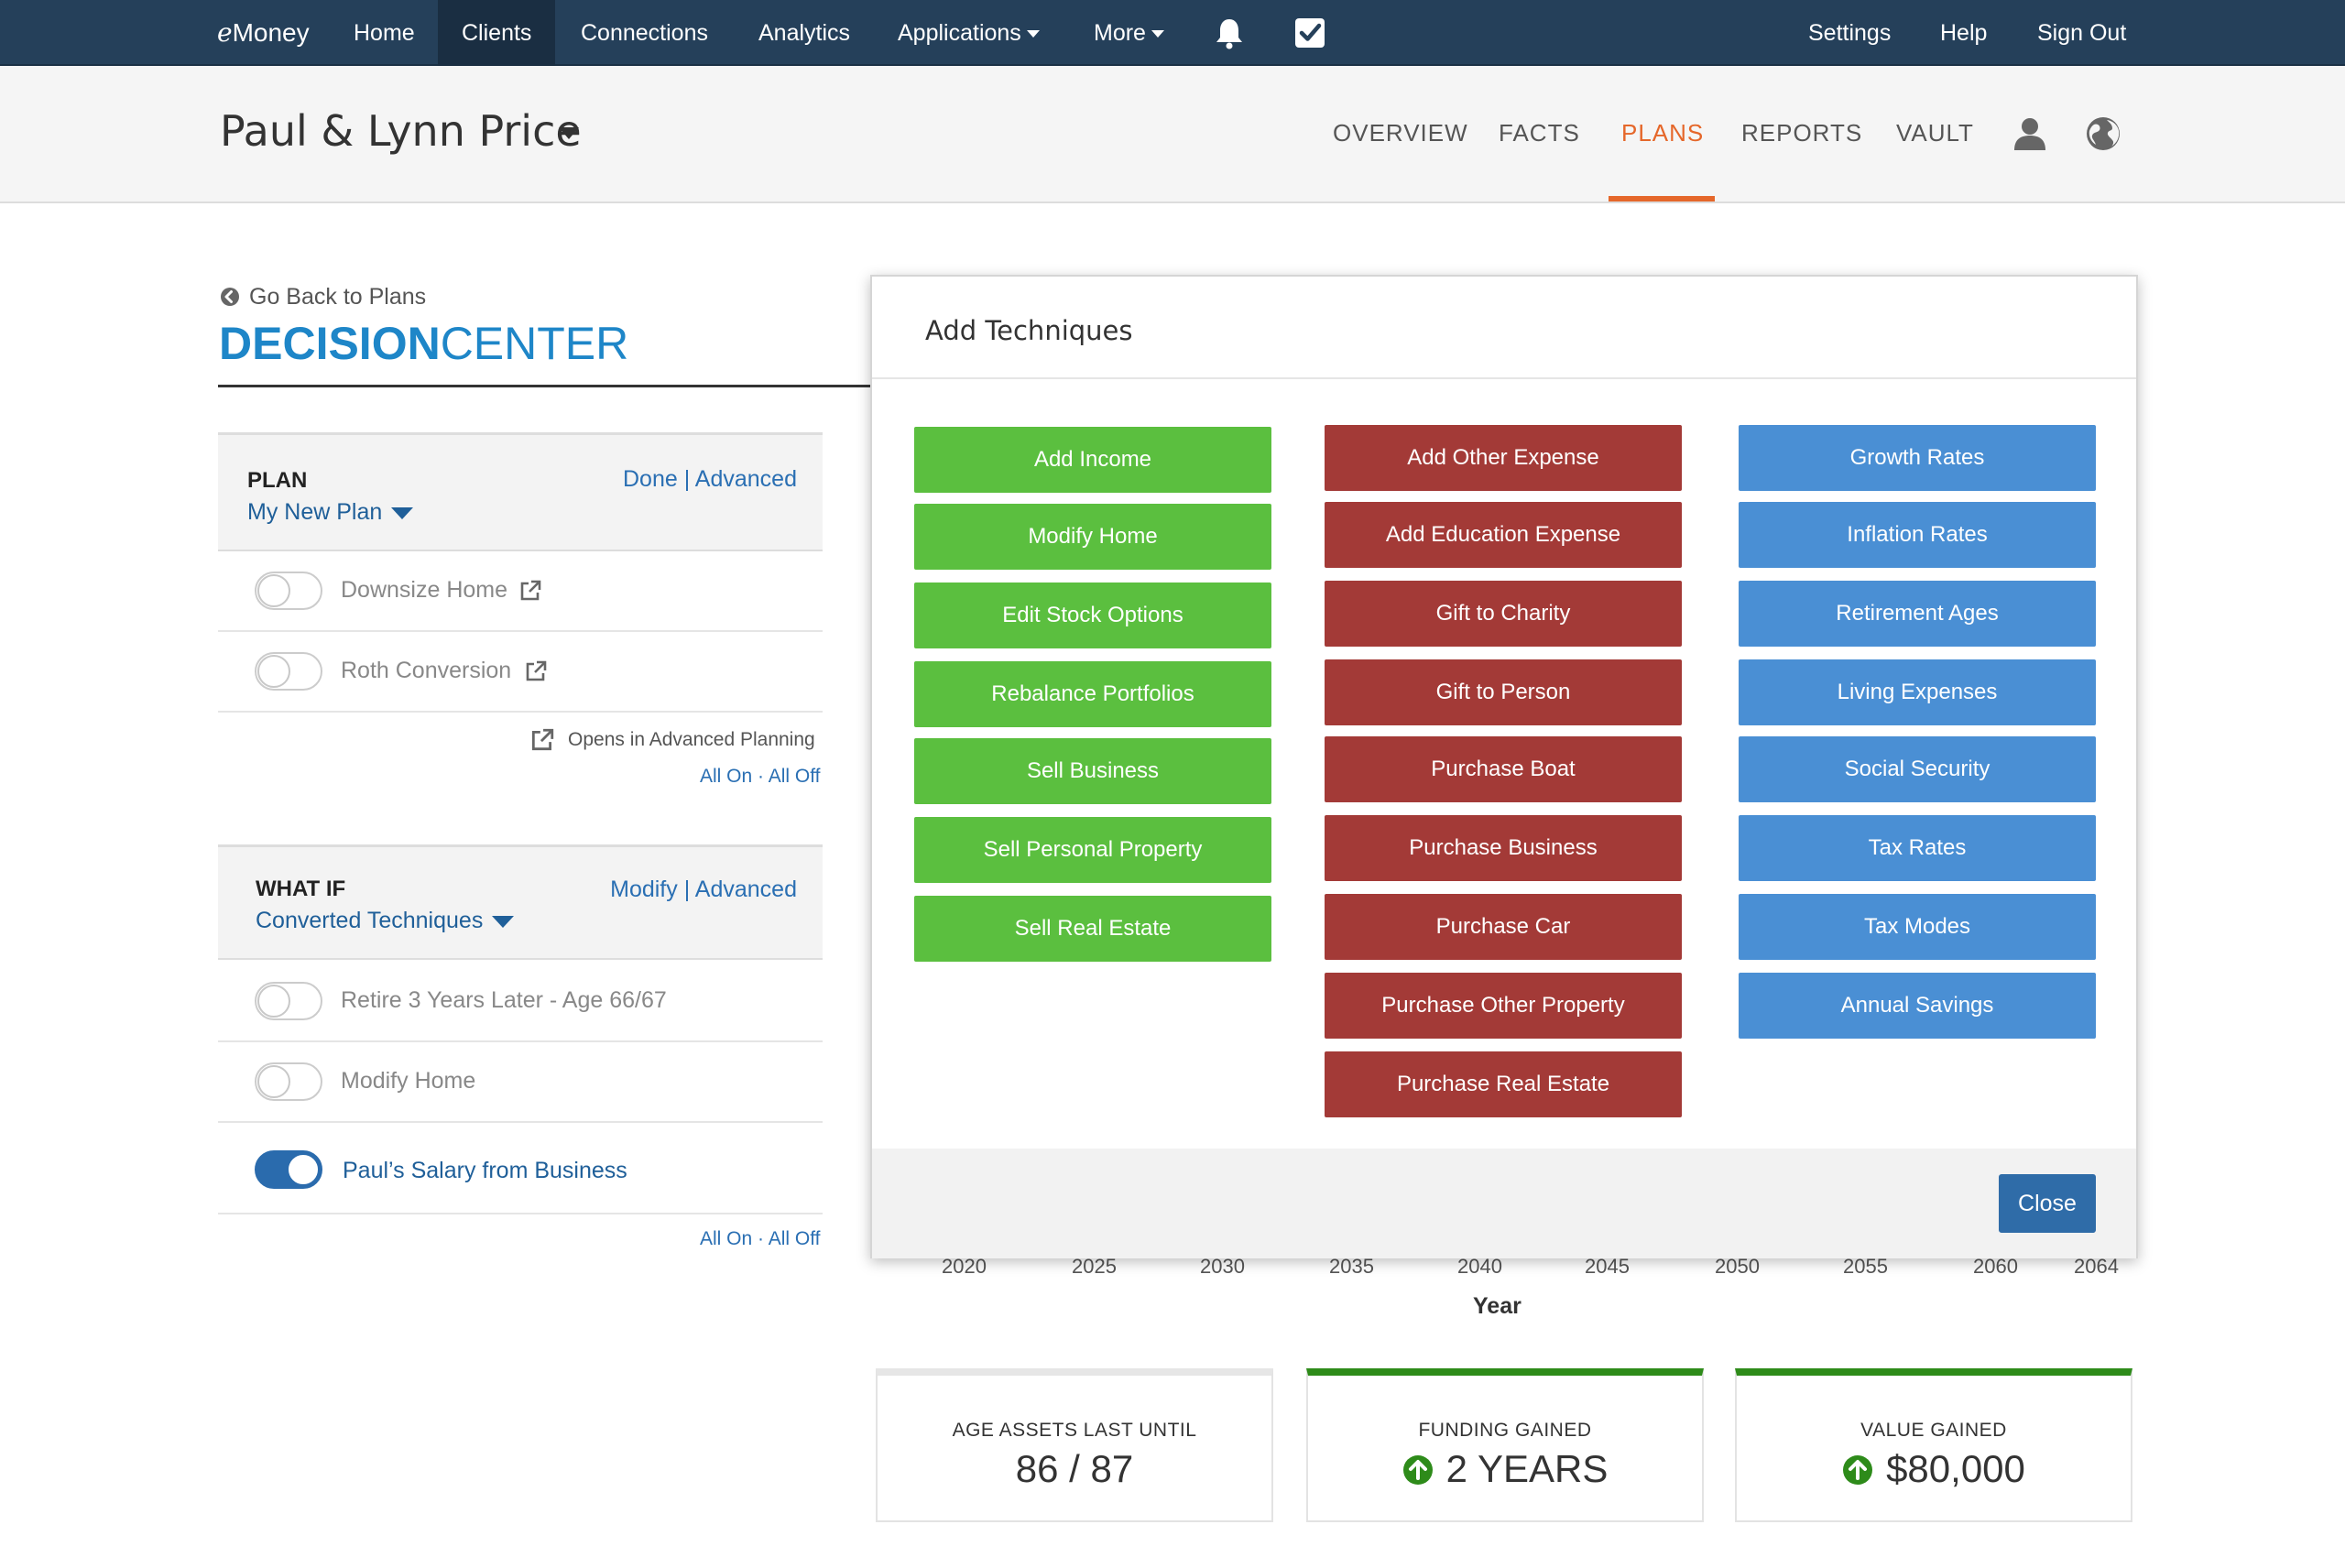 This screenshot has height=1568, width=2345. Describe the element at coordinates (1737, 1266) in the screenshot. I see `x-tick-label: 2050` at that location.